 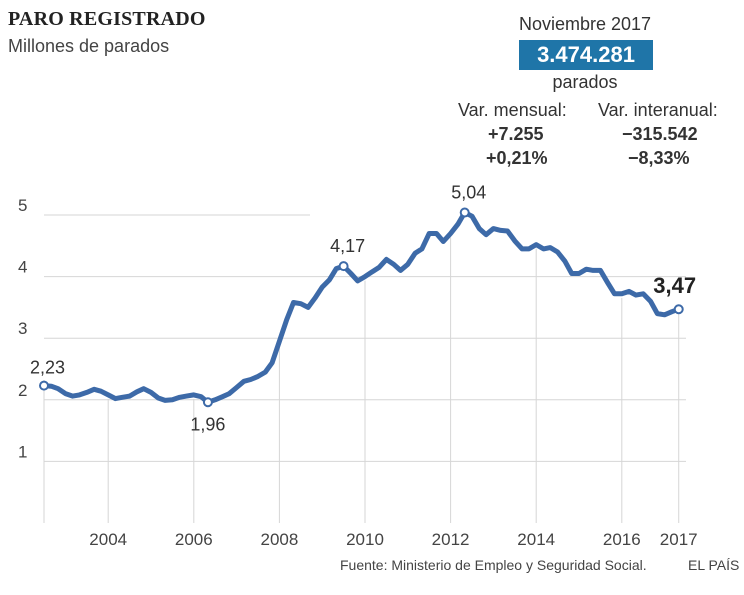 What do you see at coordinates (393, 539) in the screenshot?
I see `x-axis-ticks: 2004 2006 2008 2010 2012 2014 2016 2017` at bounding box center [393, 539].